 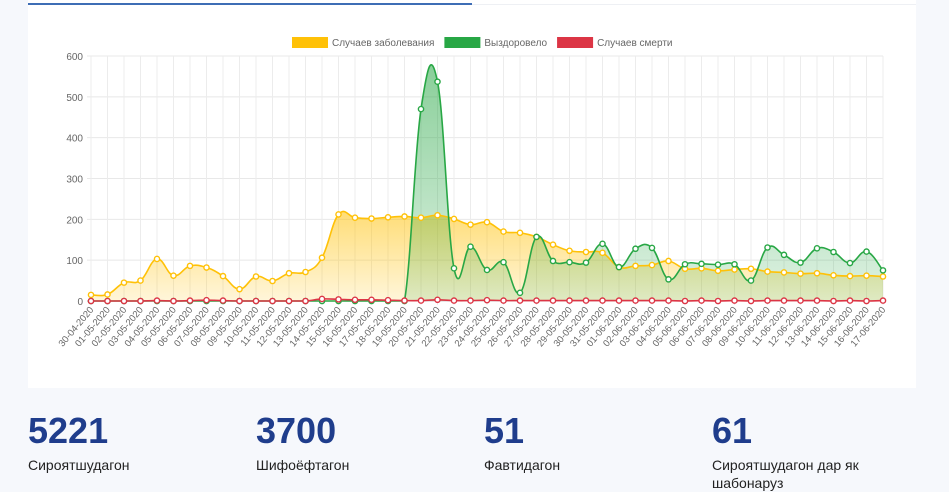 What do you see at coordinates (296, 430) in the screenshot?
I see `stat-value: 3700` at bounding box center [296, 430].